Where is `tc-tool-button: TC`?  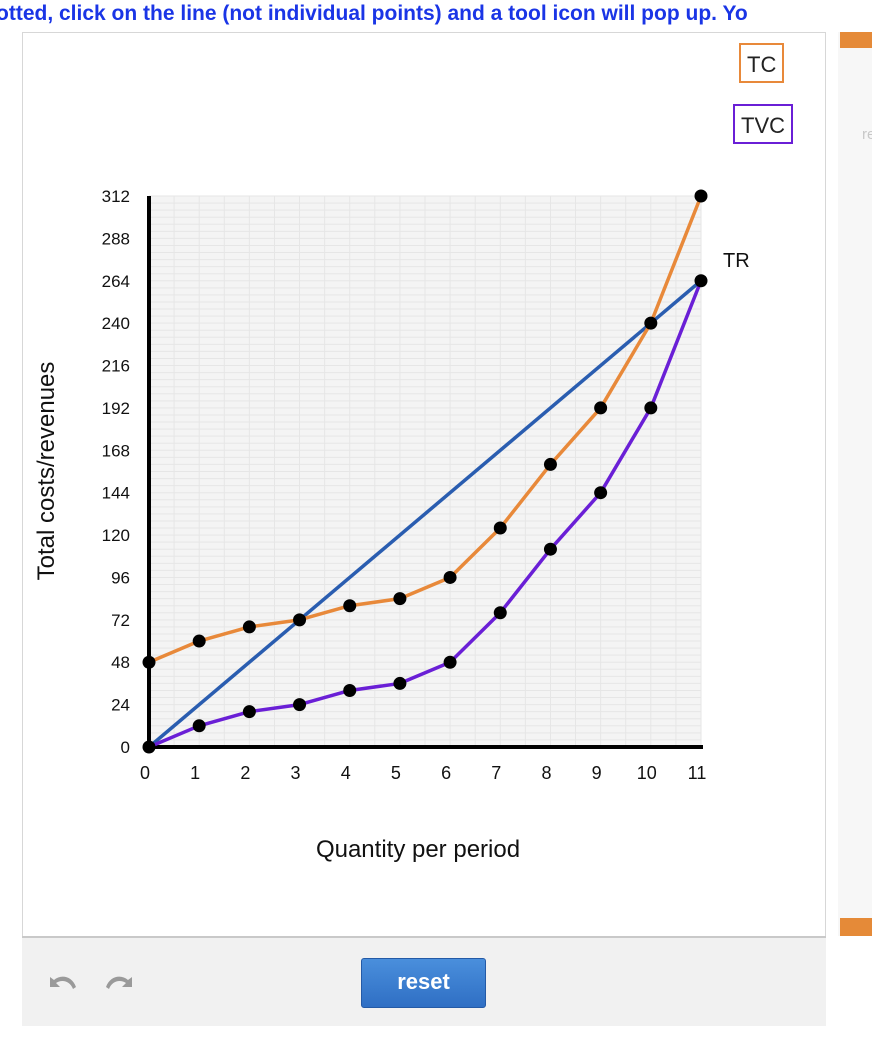
tc-tool-button: TC is located at coordinates (762, 63).